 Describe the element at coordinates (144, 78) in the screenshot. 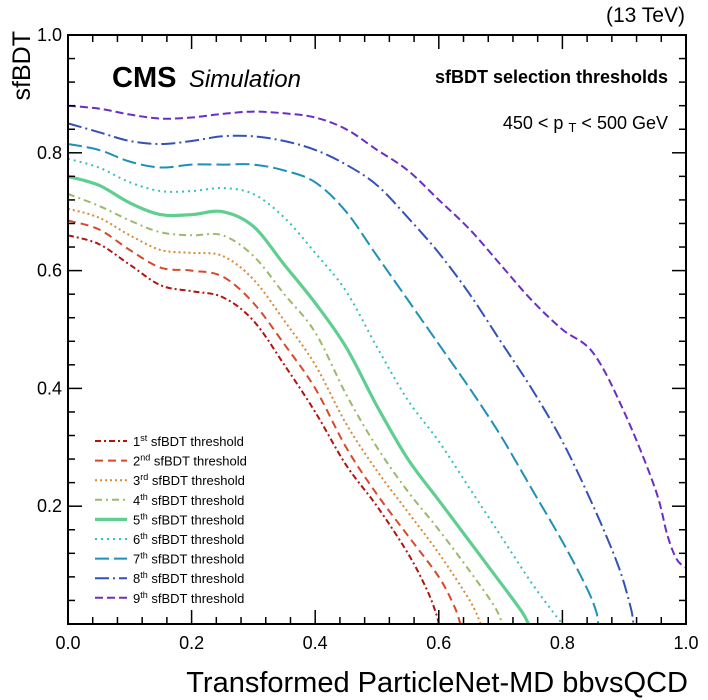

I see `experiment-name: CMS` at that location.